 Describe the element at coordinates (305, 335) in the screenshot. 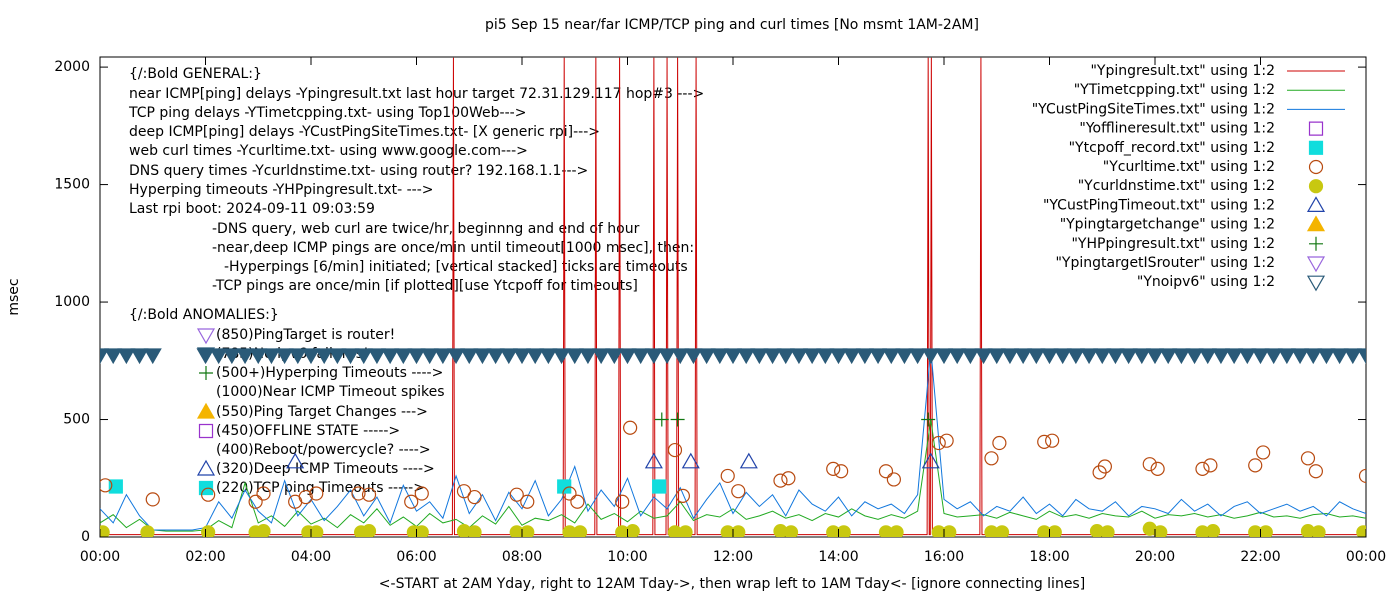

I see `annotation: (850)PingTarget is router!` at that location.